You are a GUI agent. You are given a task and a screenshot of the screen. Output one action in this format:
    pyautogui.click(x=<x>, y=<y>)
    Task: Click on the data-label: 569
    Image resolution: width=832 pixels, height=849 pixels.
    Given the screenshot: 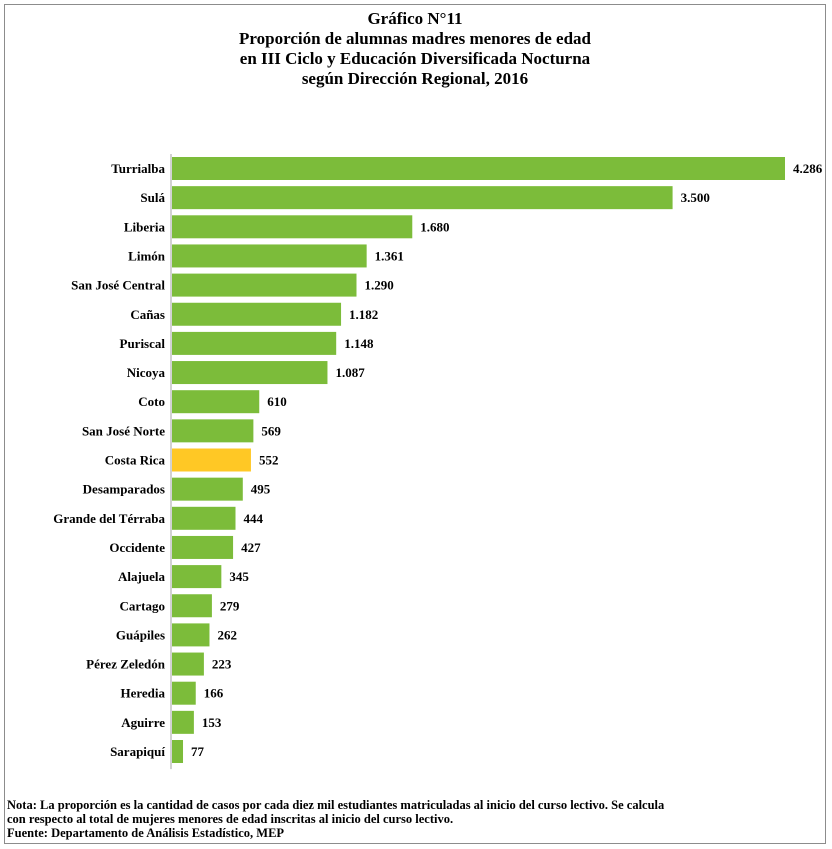 What is the action you would take?
    pyautogui.click(x=271, y=430)
    